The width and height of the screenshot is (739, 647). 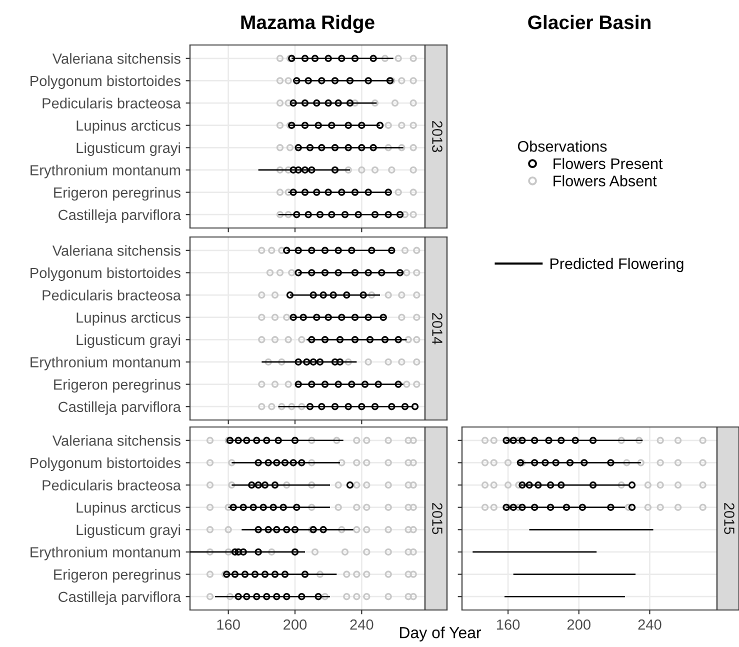 I want to click on legend-label: Flowers Present, so click(x=608, y=164).